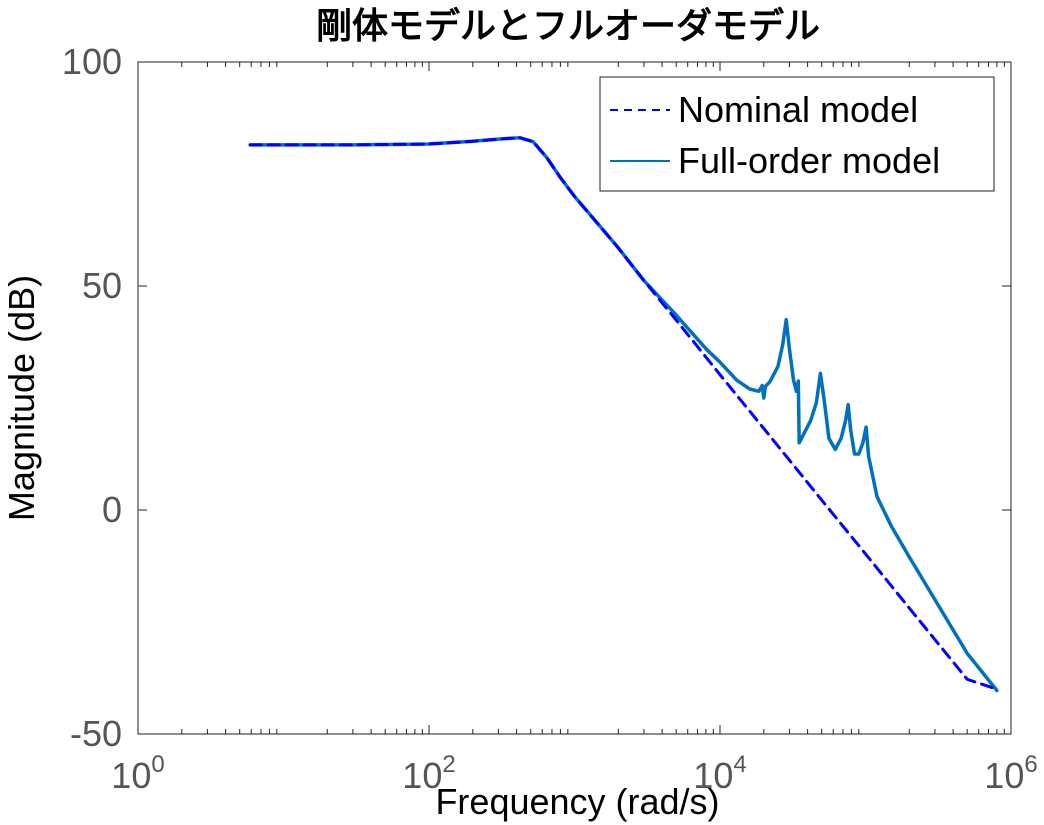  What do you see at coordinates (798, 109) in the screenshot?
I see `legend-label-nominal: Nominal model` at bounding box center [798, 109].